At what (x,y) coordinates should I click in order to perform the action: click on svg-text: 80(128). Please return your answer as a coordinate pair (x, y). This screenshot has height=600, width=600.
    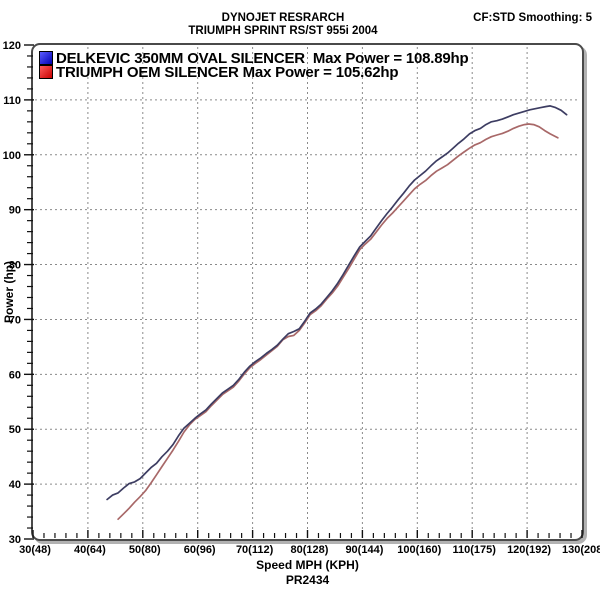
    Looking at the image, I should click on (310, 550).